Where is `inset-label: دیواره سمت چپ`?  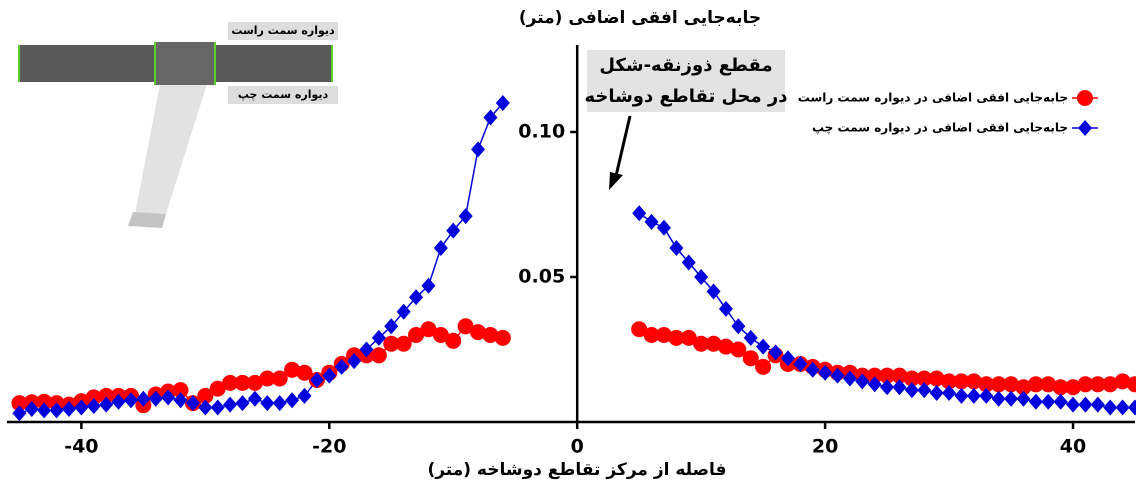
inset-label: دیواره سمت چپ is located at coordinates (283, 94).